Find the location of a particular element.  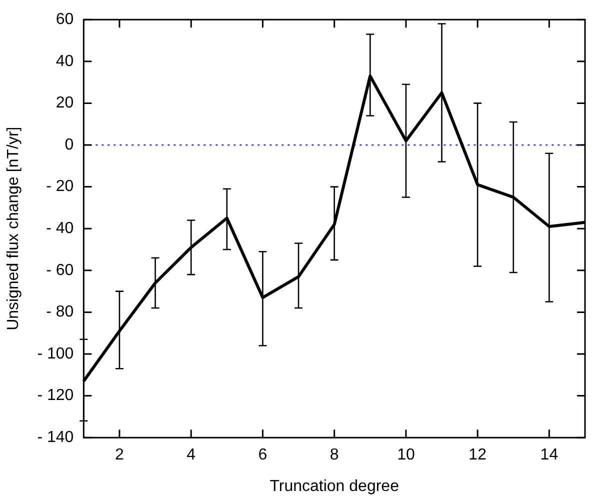

y-tick-label: - 140 is located at coordinates (55, 437).